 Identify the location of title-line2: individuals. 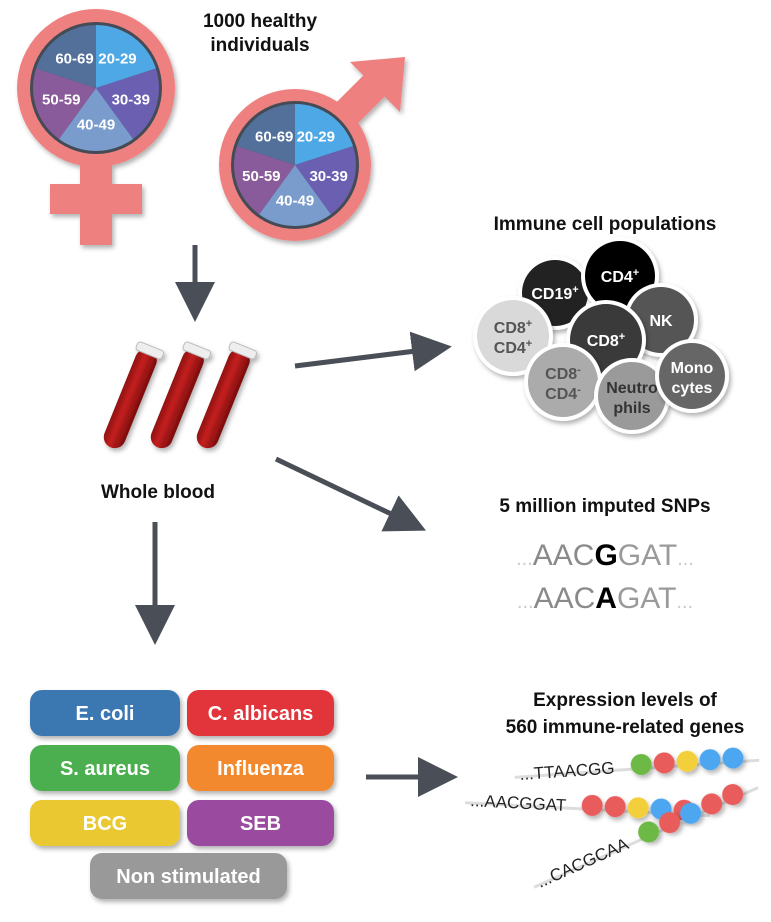
(259, 45).